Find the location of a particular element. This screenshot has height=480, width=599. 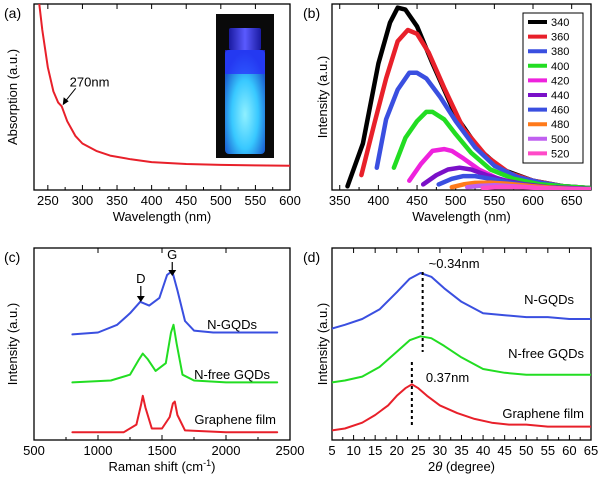

x-axis-label-post: (degree) is located at coordinates (468, 466).